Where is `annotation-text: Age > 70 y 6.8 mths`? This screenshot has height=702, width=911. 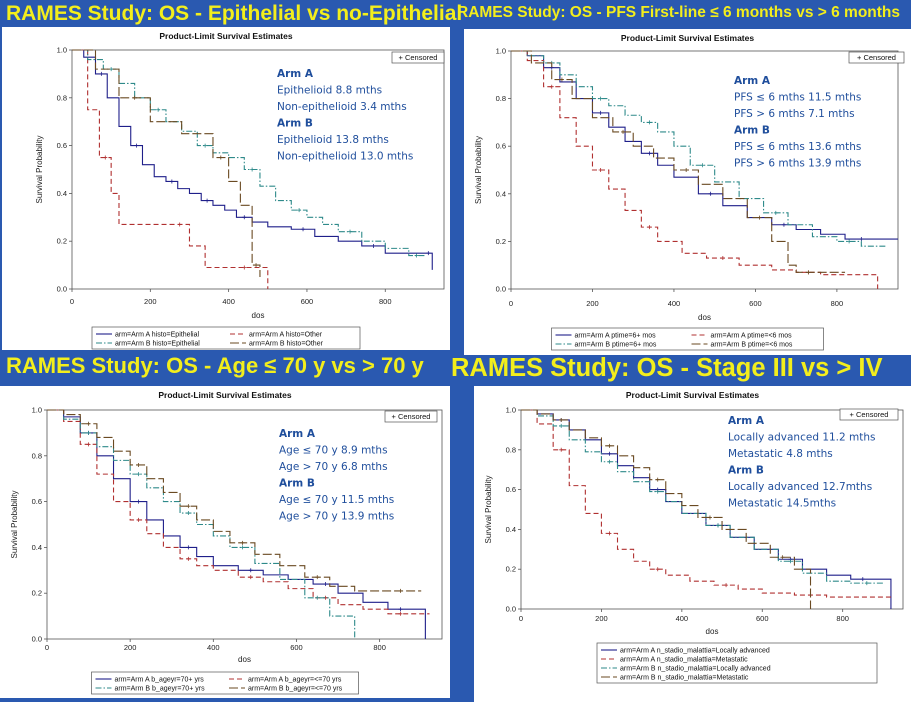 annotation-text: Age > 70 y 6.8 mths is located at coordinates (333, 467).